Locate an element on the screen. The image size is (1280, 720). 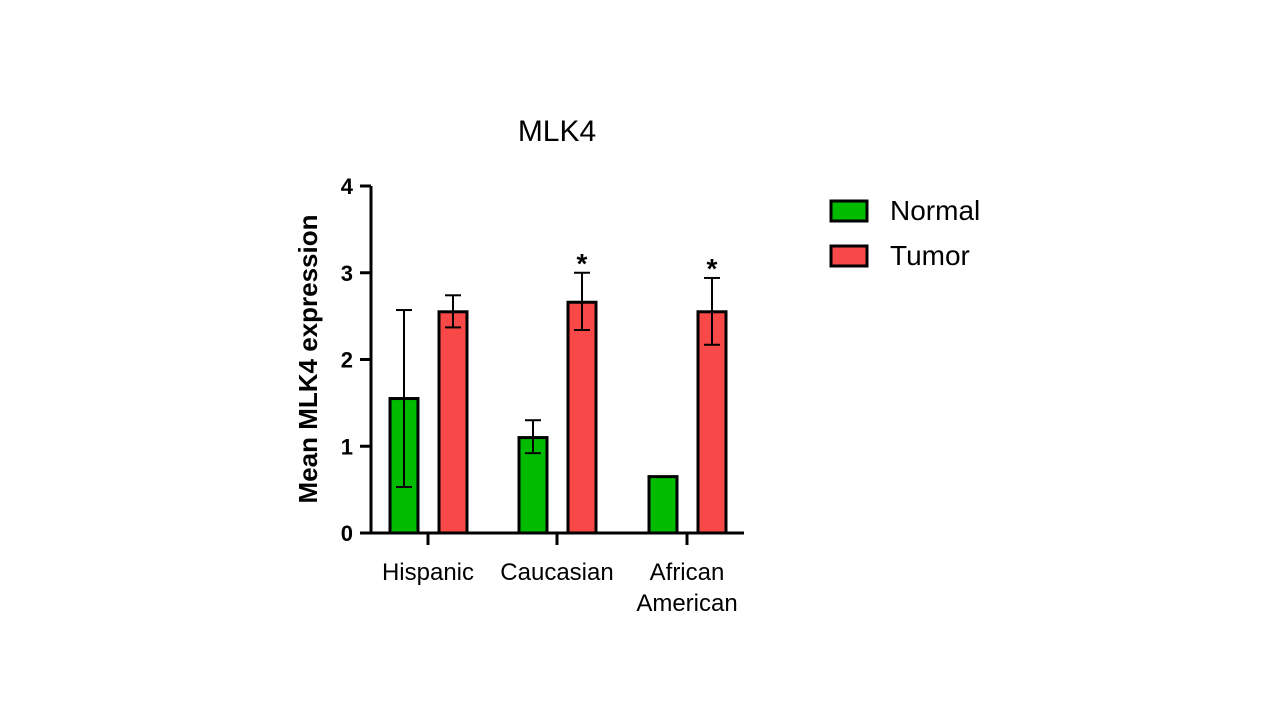
y-axis-label: Mean MLK4 expression is located at coordinates (308, 359).